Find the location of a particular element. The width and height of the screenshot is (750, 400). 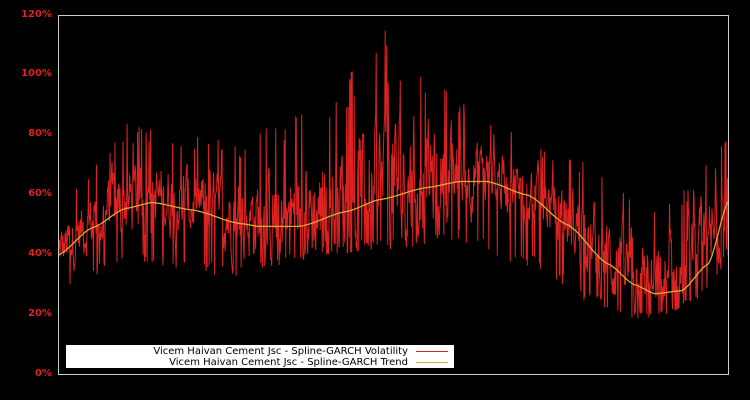

legend-swatch-trend is located at coordinates (432, 362).